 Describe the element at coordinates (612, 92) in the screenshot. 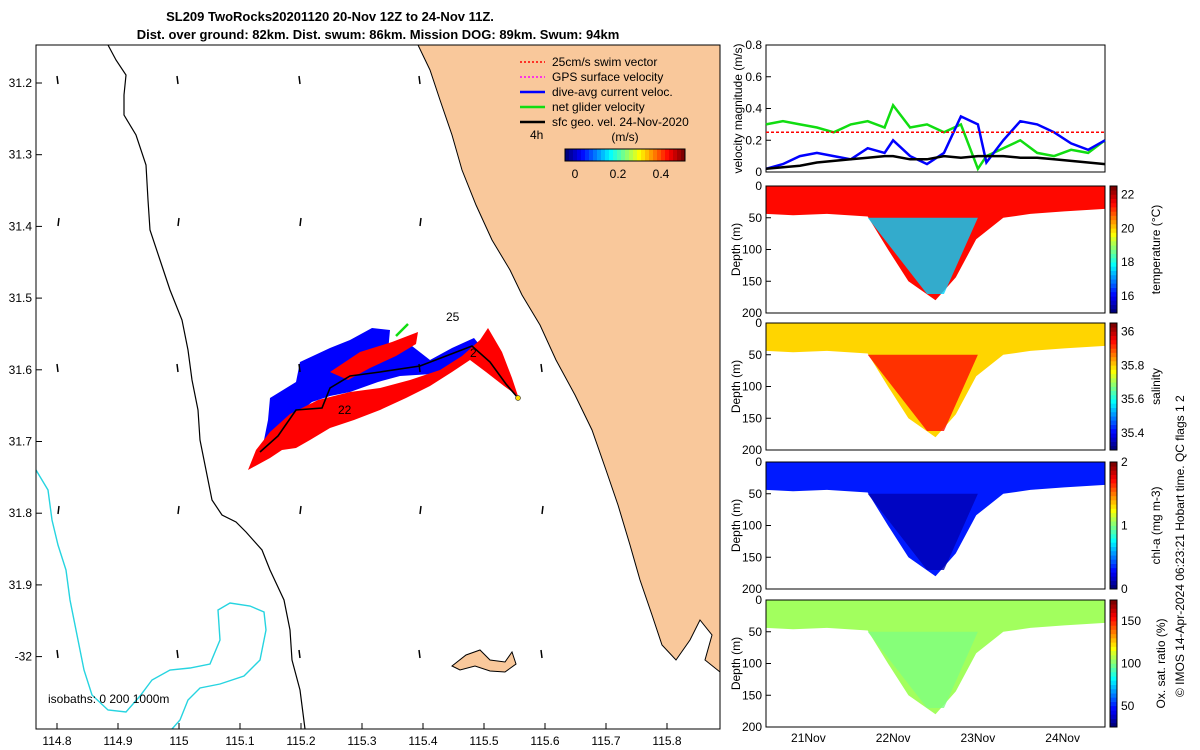

I see `legend-label: dive-avg current veloc.` at that location.